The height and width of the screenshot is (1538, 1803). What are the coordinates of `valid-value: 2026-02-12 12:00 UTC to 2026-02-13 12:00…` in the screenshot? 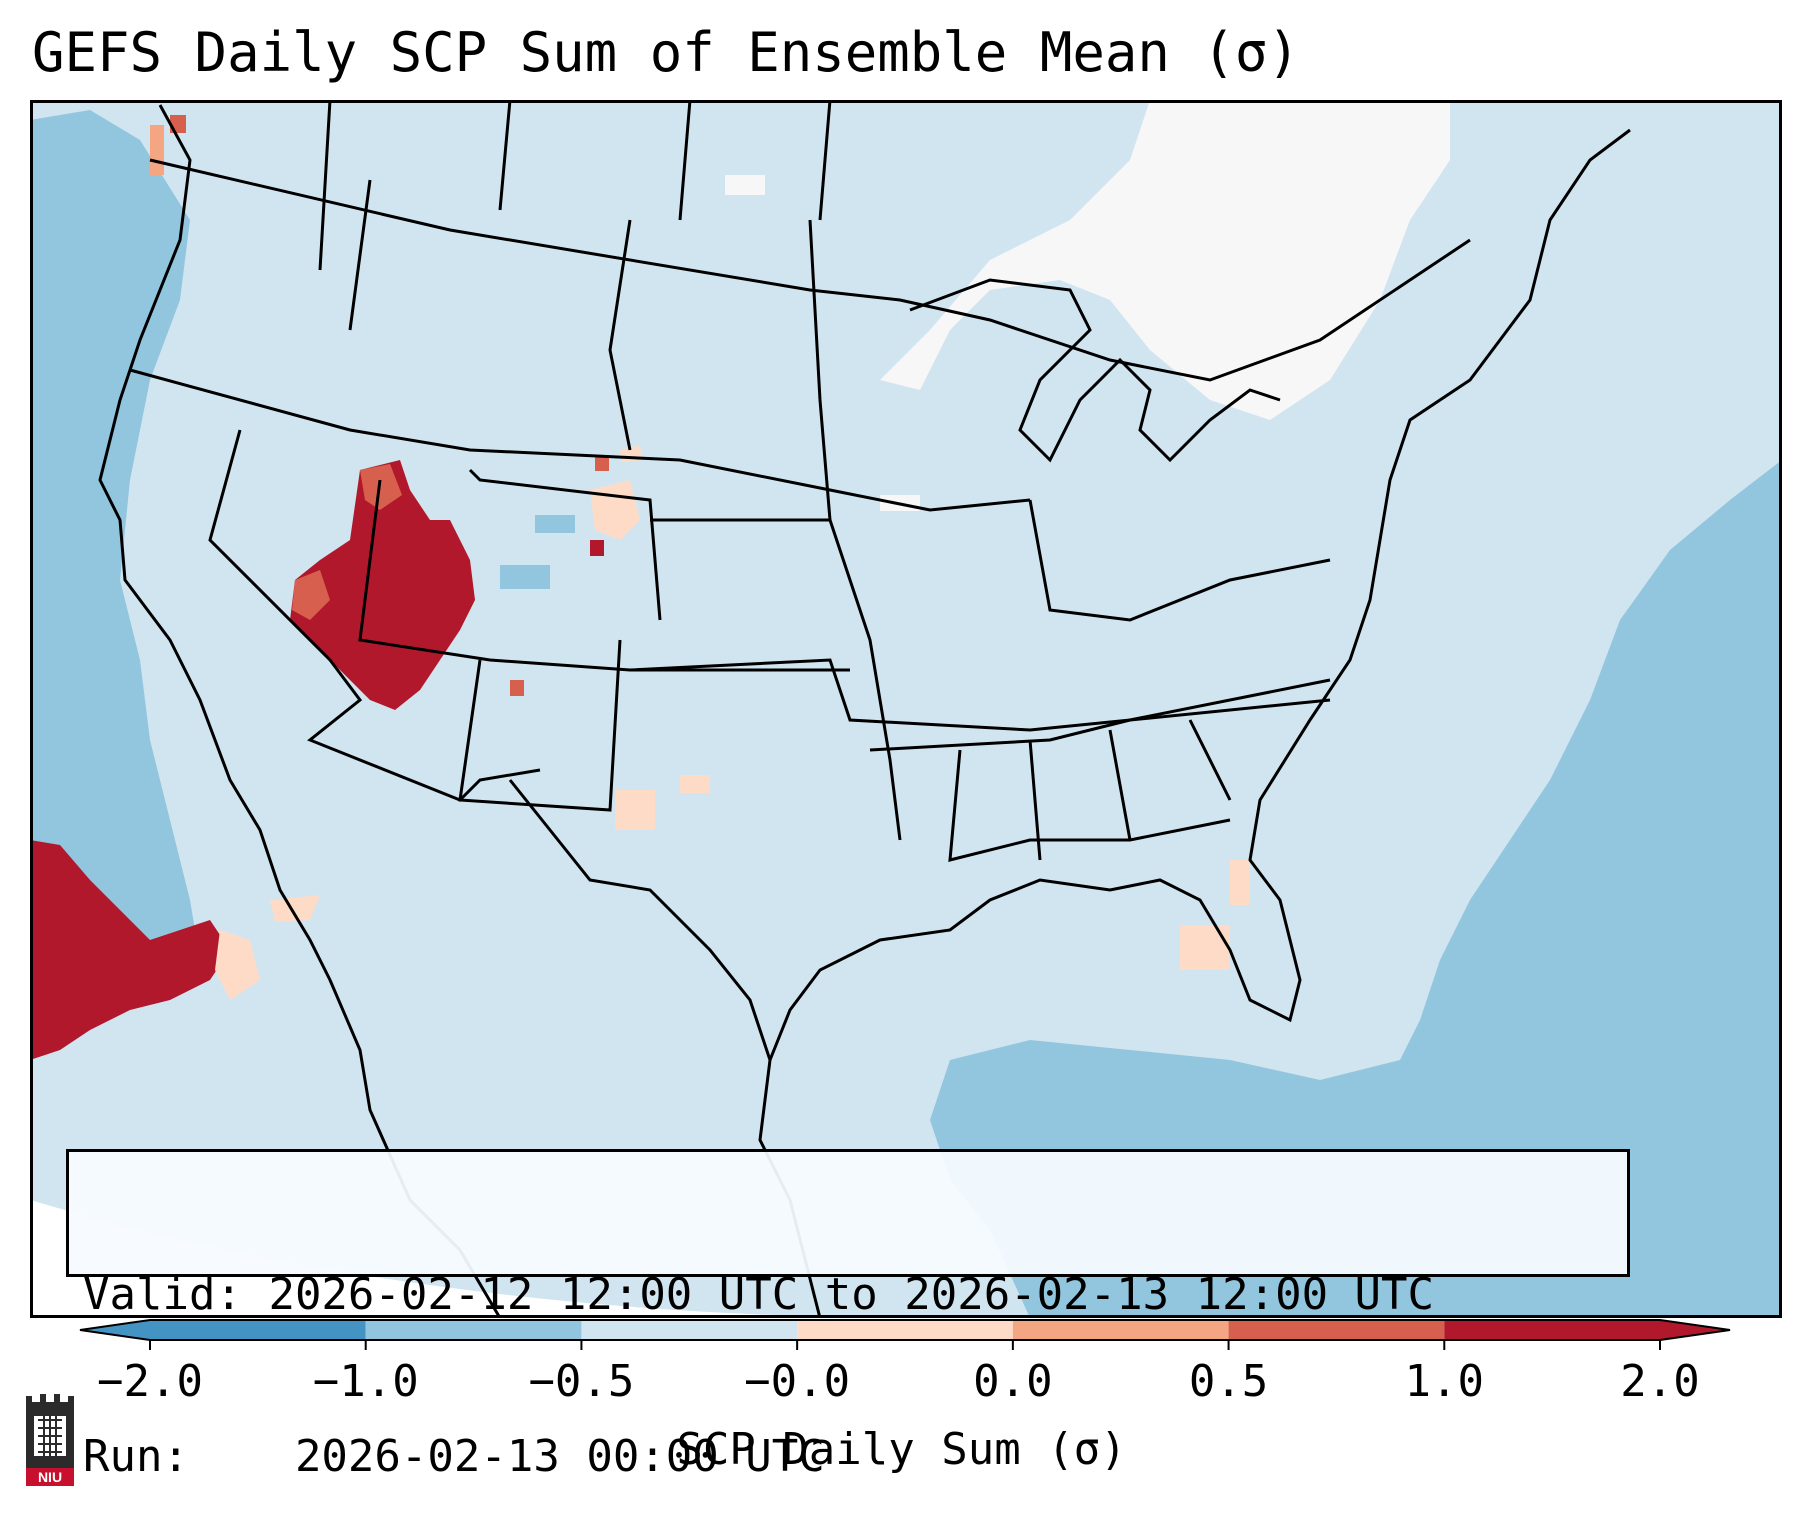 It's located at (851, 1294).